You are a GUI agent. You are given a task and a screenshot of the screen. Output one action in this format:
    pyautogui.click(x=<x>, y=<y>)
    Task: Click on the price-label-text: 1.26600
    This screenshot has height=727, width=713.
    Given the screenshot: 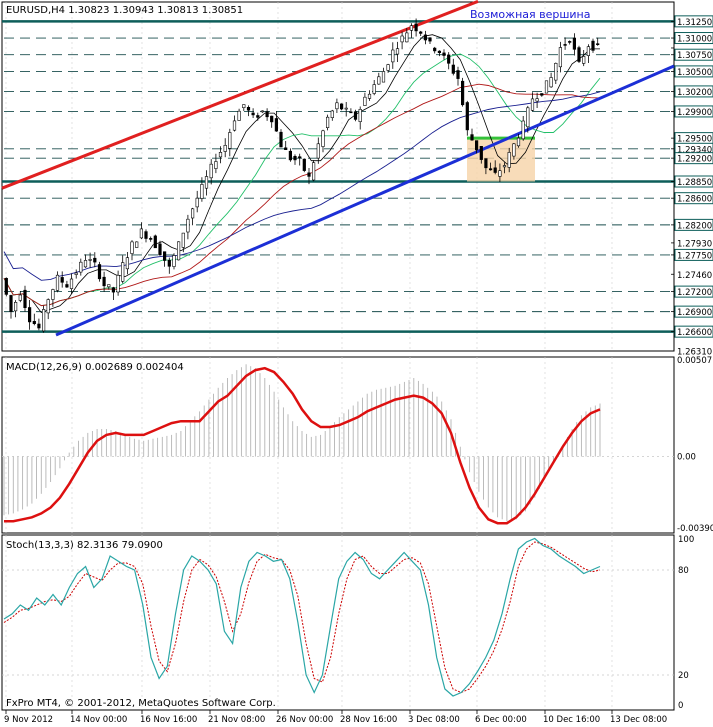 What is the action you would take?
    pyautogui.click(x=694, y=333)
    